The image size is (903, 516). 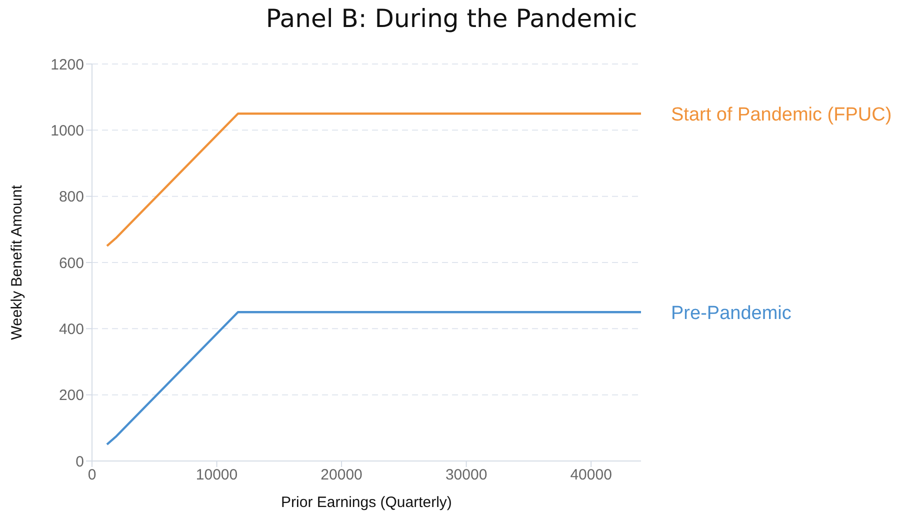 What do you see at coordinates (591, 475) in the screenshot?
I see `x-tick-label: 40000` at bounding box center [591, 475].